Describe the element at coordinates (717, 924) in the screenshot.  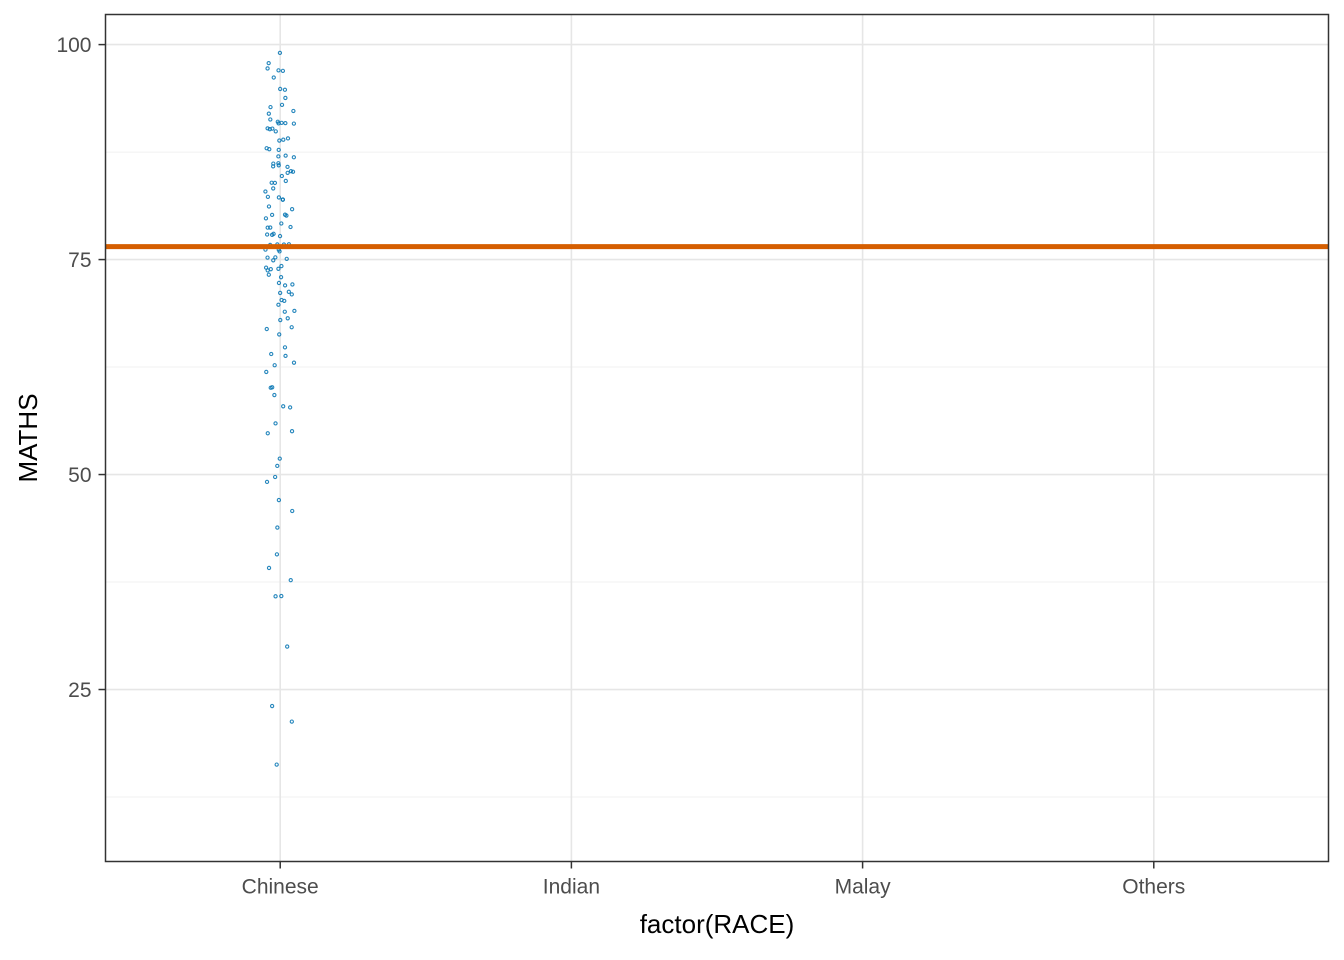
I see `x-axis-title: factor(RACE)` at that location.